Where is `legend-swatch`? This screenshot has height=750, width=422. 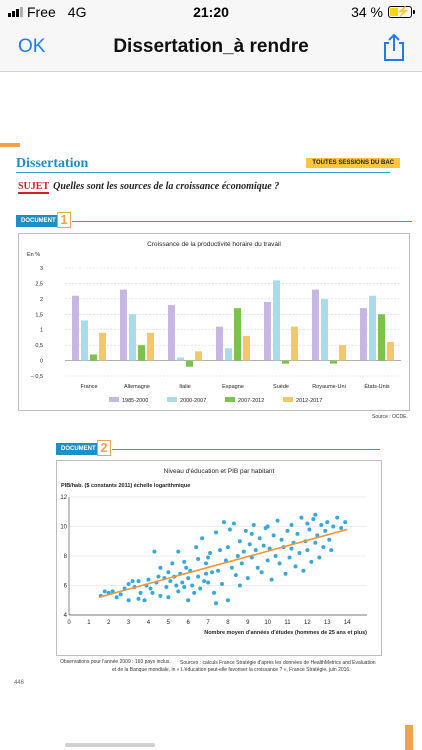
legend-swatch is located at coordinates (172, 399).